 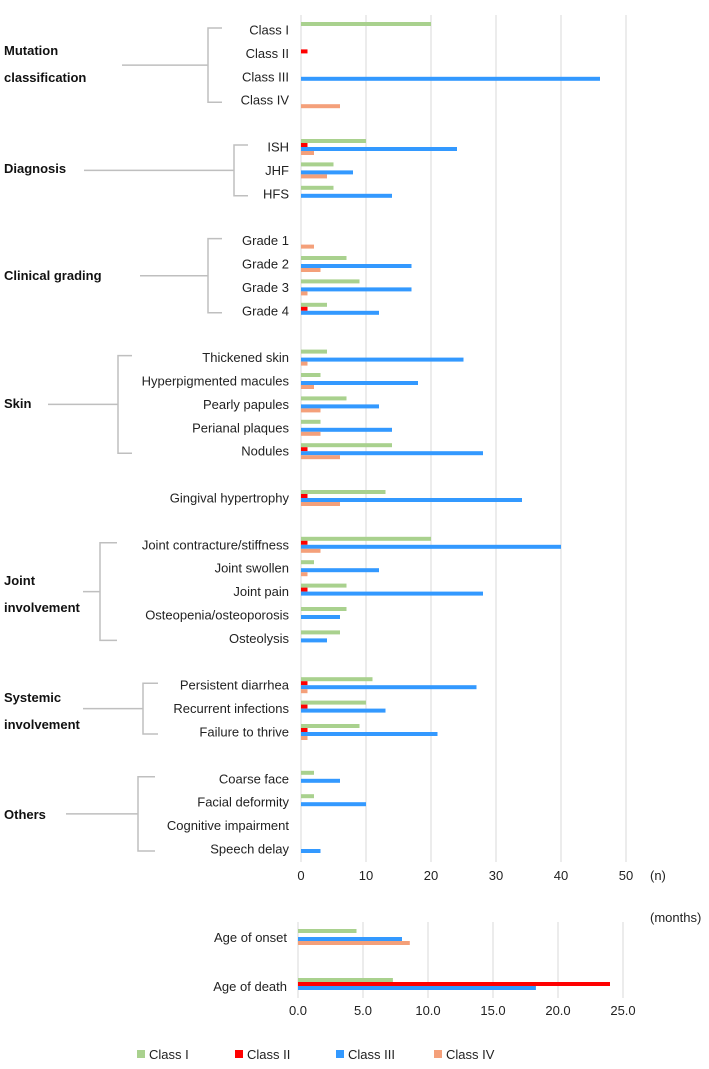 What do you see at coordinates (265, 100) in the screenshot?
I see `category-label: Class IV` at bounding box center [265, 100].